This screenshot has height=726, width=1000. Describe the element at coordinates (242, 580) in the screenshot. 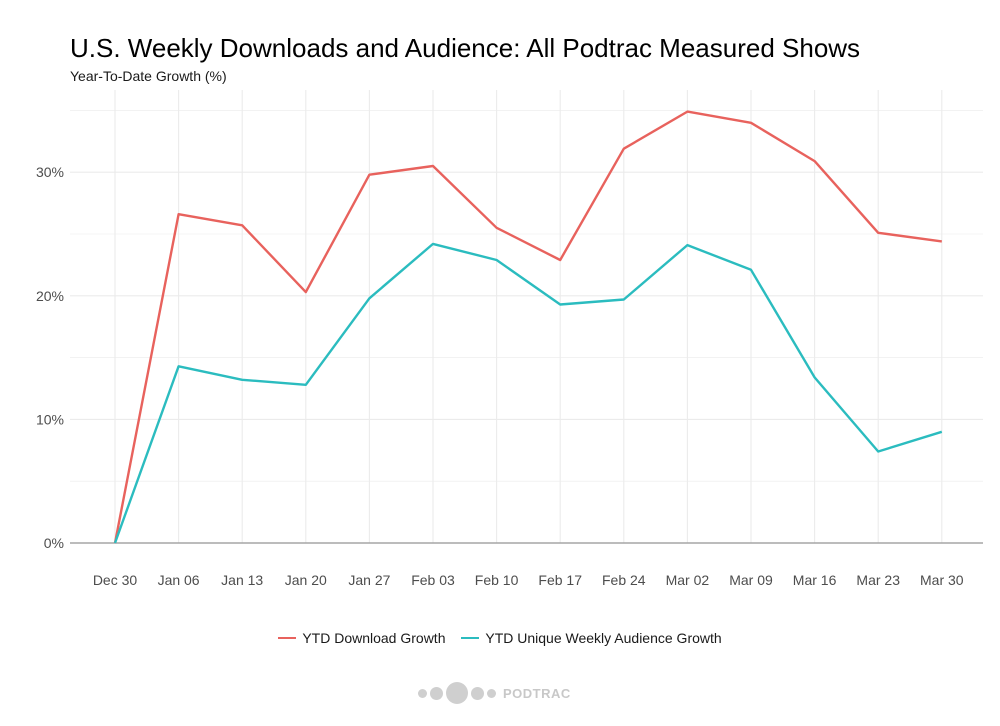

I see `x-tick-label: Jan 13` at that location.